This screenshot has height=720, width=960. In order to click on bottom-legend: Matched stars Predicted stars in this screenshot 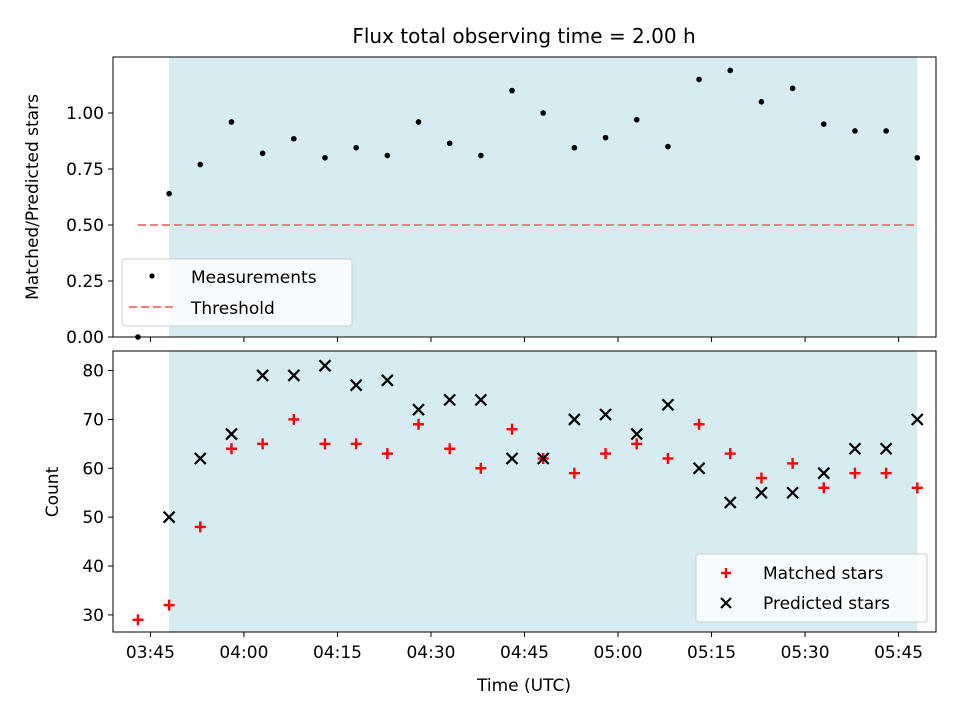, I will do `click(811, 588)`.